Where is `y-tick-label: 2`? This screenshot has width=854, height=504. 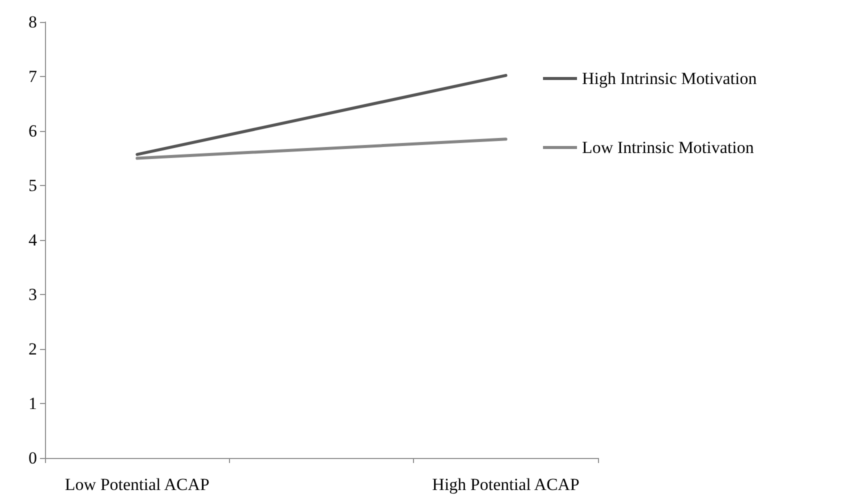
y-tick-label: 2 is located at coordinates (32, 349).